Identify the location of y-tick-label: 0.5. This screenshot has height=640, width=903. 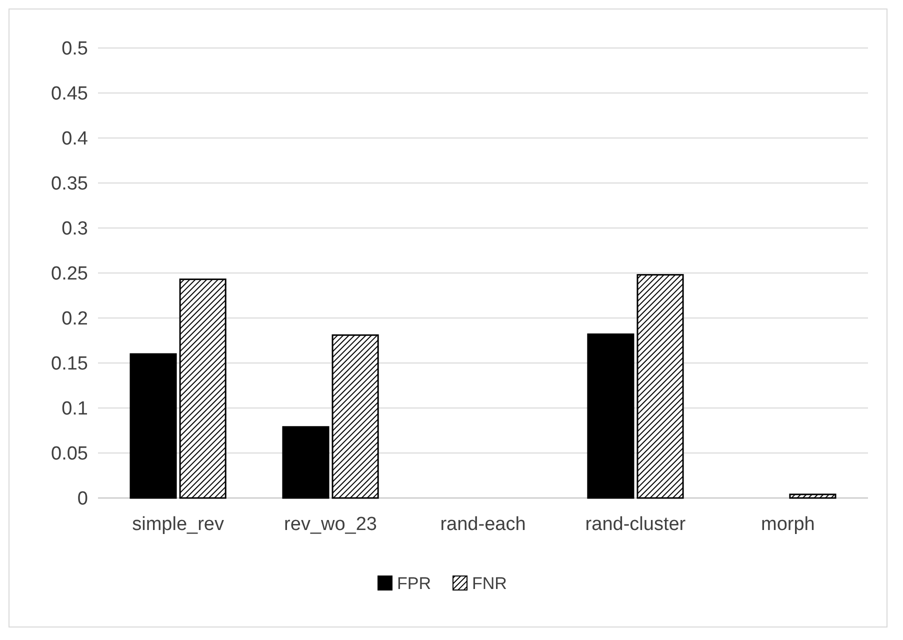
(75, 49).